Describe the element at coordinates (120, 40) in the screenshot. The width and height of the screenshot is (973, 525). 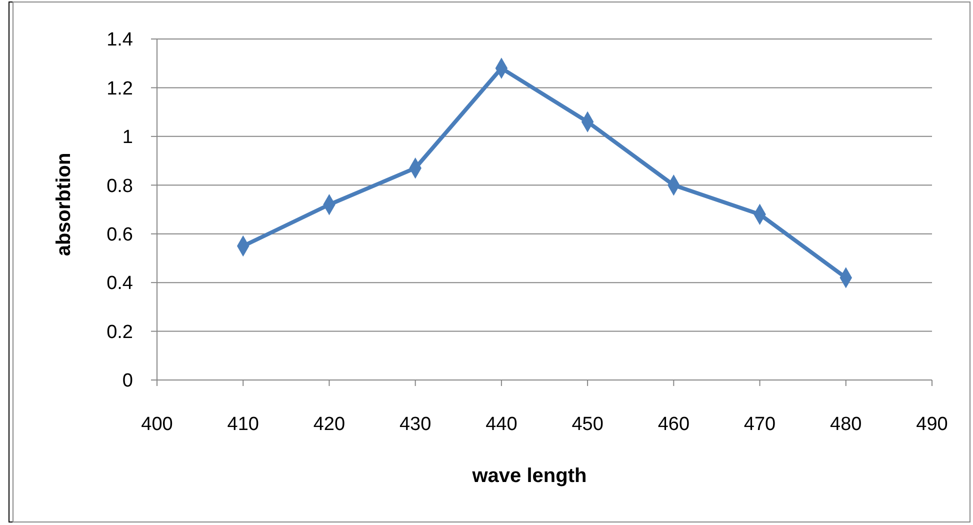
I see `y-tick-label: 1.4` at that location.